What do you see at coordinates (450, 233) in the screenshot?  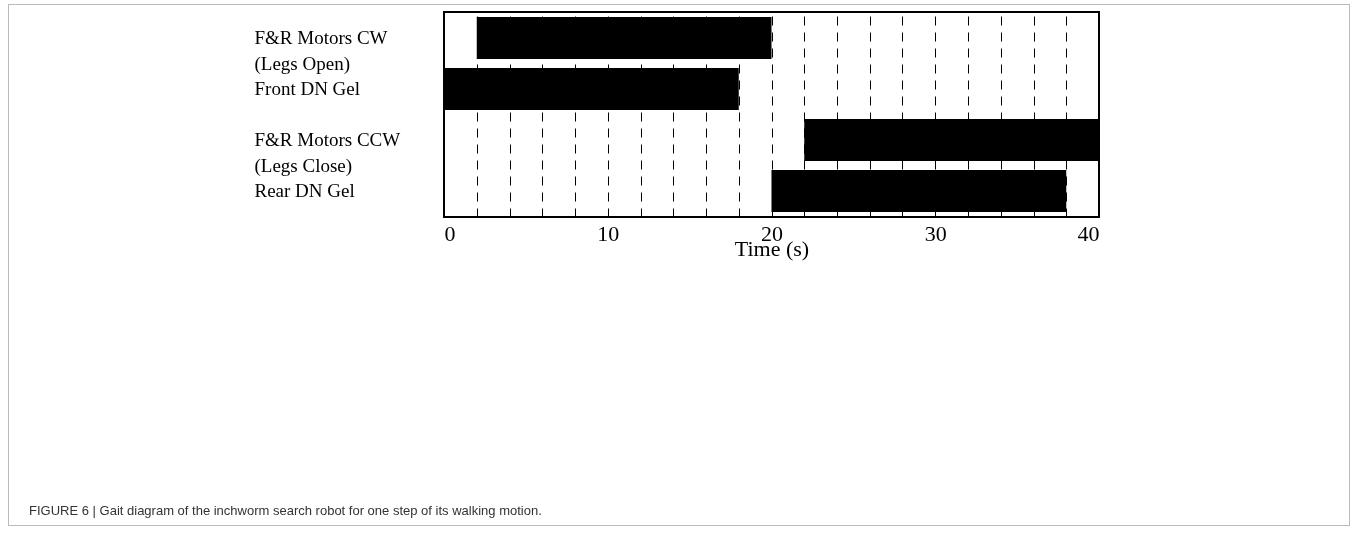 I see `x-tick-label: 0` at bounding box center [450, 233].